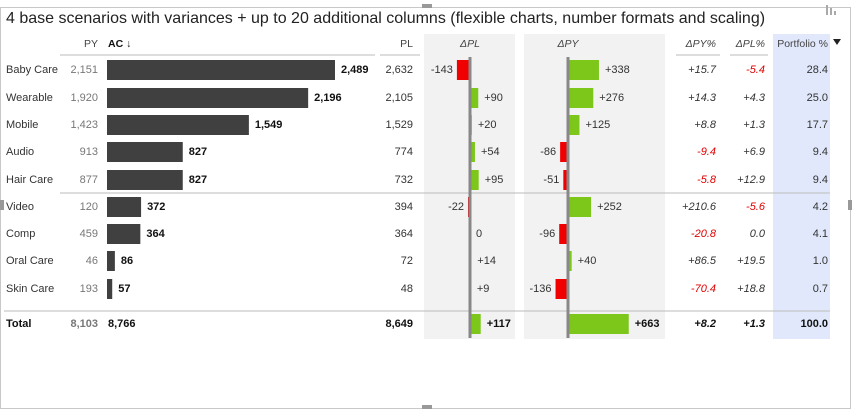 This screenshot has width=852, height=411. I want to click on category-label: Total, so click(18, 324).